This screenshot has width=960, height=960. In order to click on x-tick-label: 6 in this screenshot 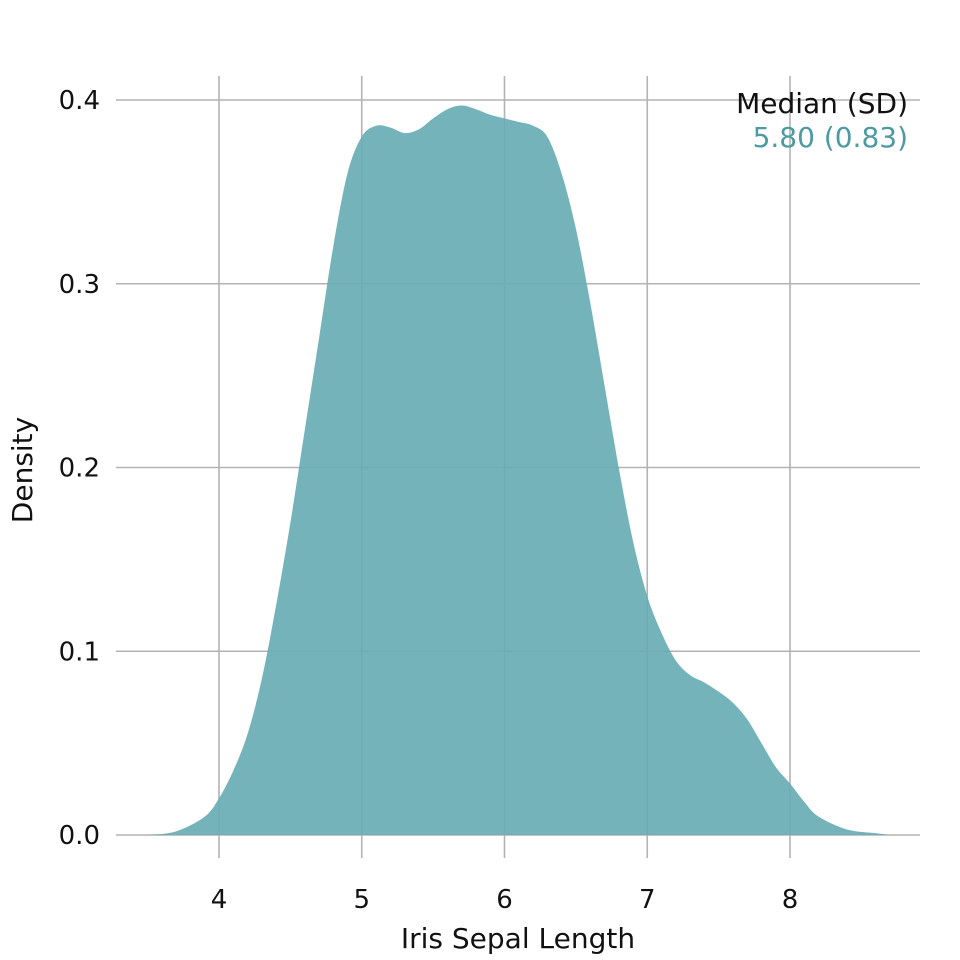, I will do `click(504, 900)`.